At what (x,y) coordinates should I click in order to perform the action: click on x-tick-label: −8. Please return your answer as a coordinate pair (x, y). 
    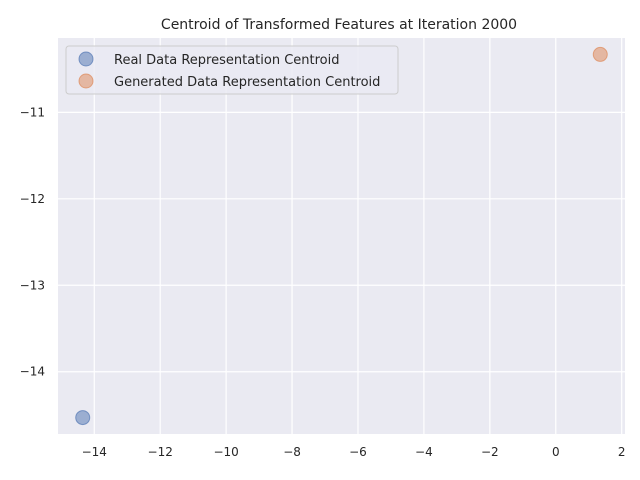
    Looking at the image, I should click on (292, 452).